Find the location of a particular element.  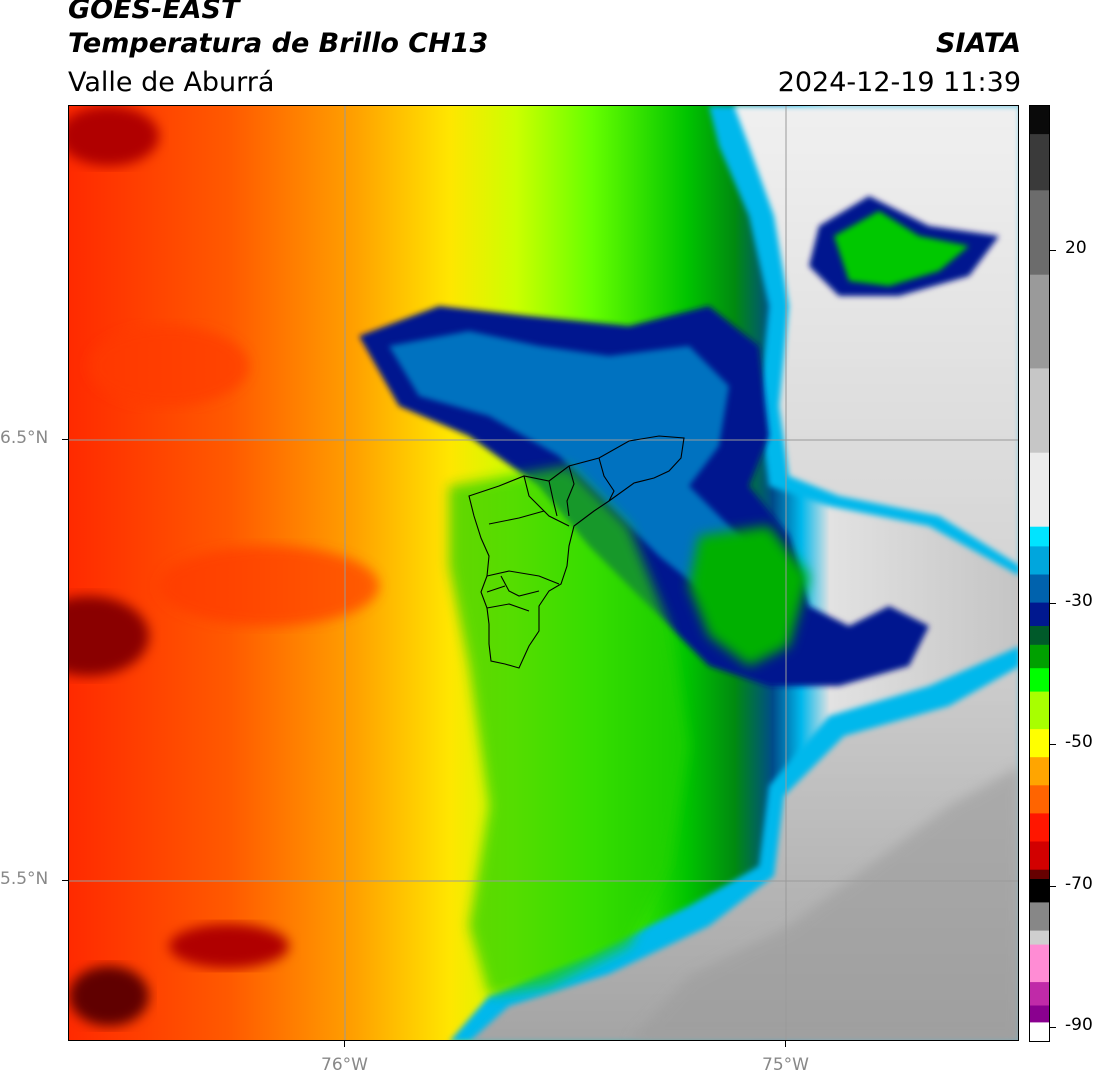

lon-tick-76w is located at coordinates (344, 1044).